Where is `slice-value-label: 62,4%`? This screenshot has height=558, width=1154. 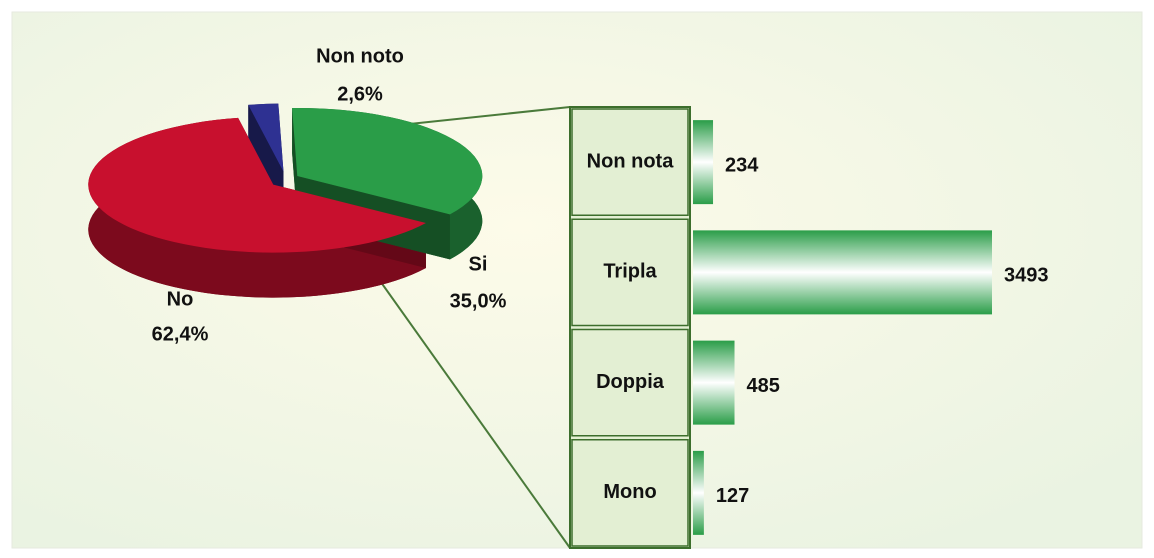 slice-value-label: 62,4% is located at coordinates (180, 334).